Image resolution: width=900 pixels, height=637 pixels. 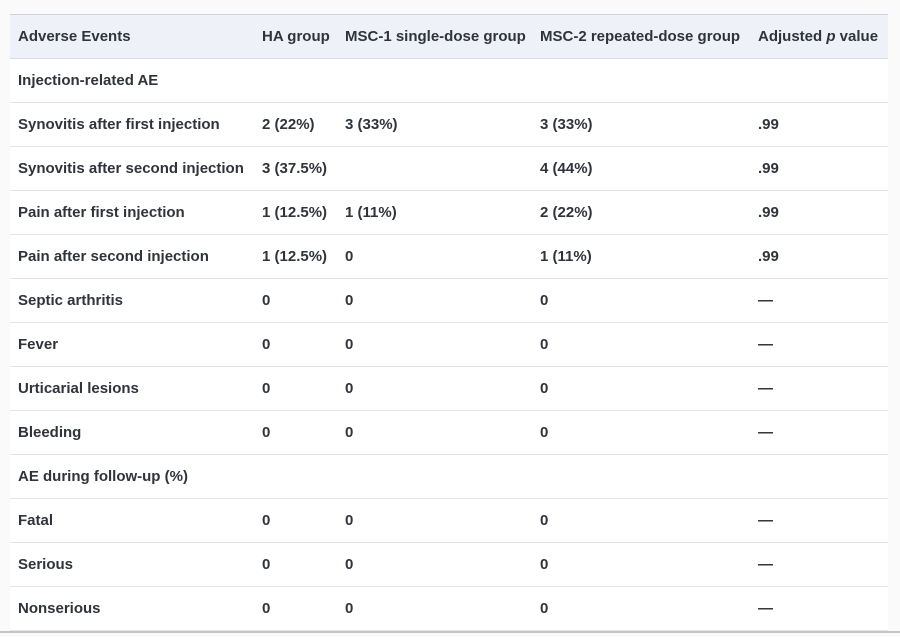 I want to click on column-header-msc2-group: MSC-2 repeated-dose group, so click(x=640, y=36).